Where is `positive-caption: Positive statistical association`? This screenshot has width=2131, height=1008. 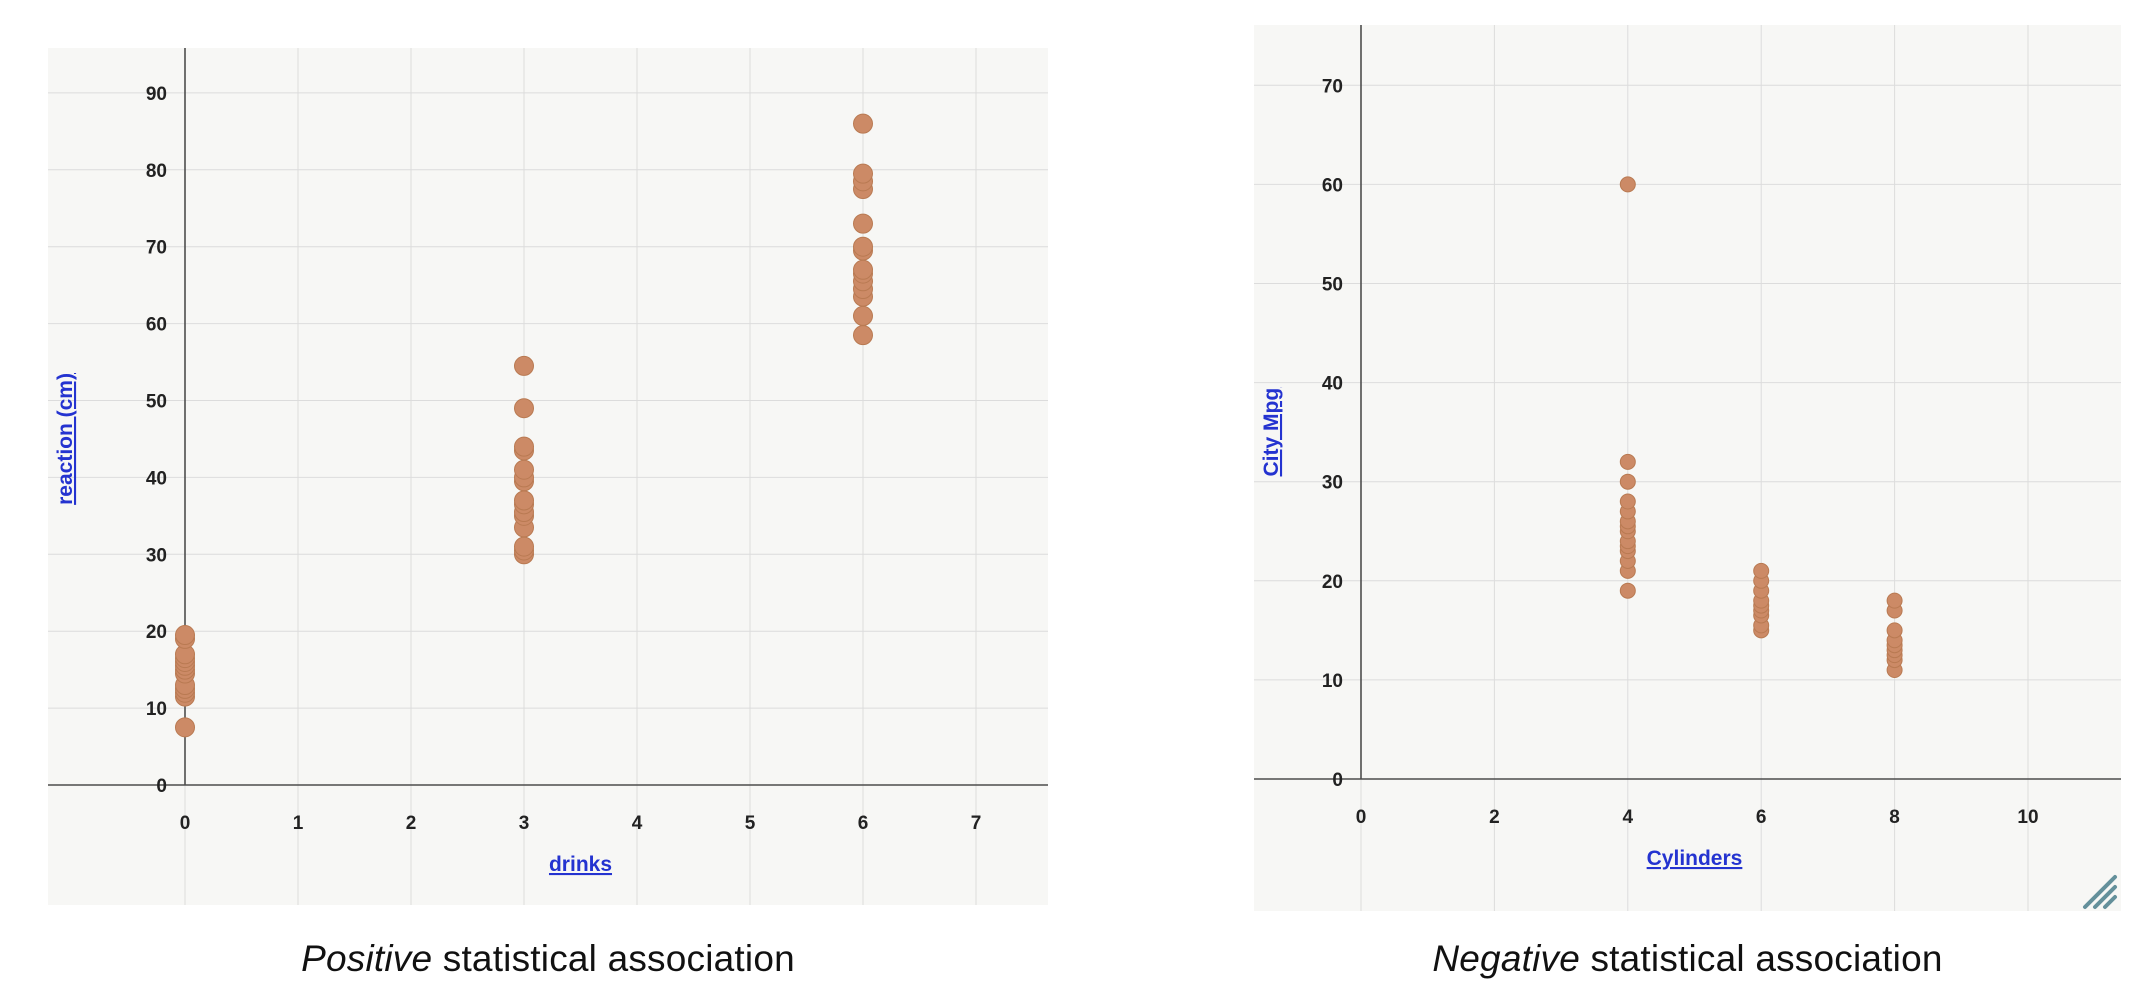 positive-caption: Positive statistical association is located at coordinates (548, 959).